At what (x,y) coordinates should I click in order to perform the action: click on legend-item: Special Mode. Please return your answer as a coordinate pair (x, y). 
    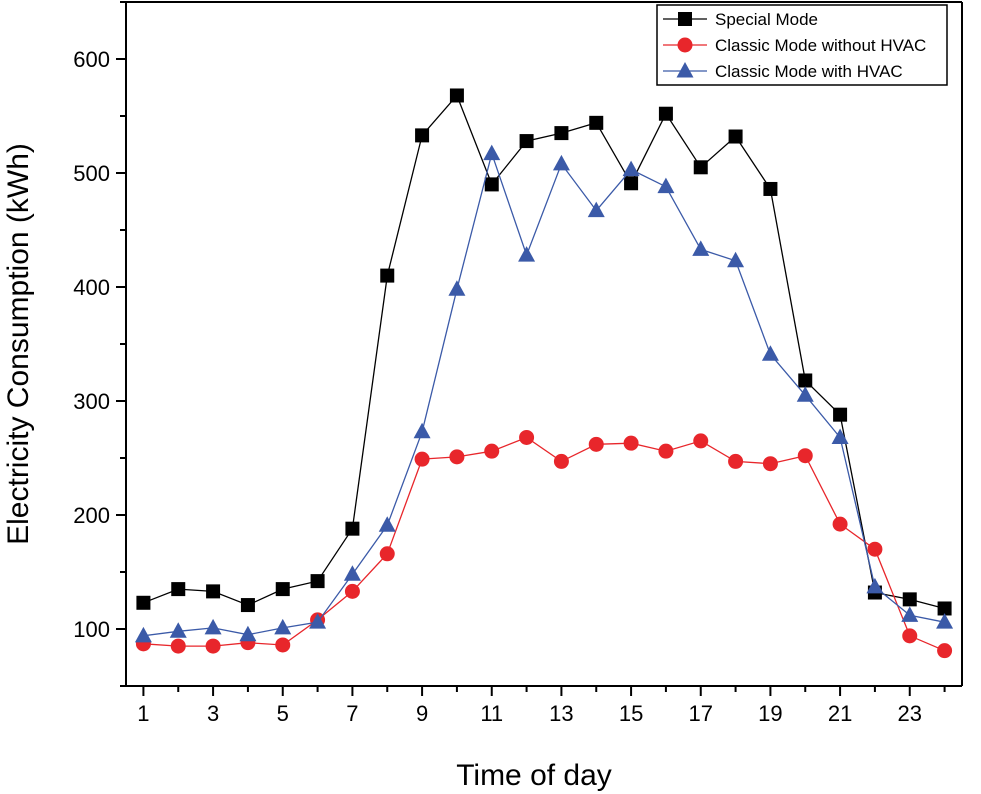
    Looking at the image, I should click on (740, 19).